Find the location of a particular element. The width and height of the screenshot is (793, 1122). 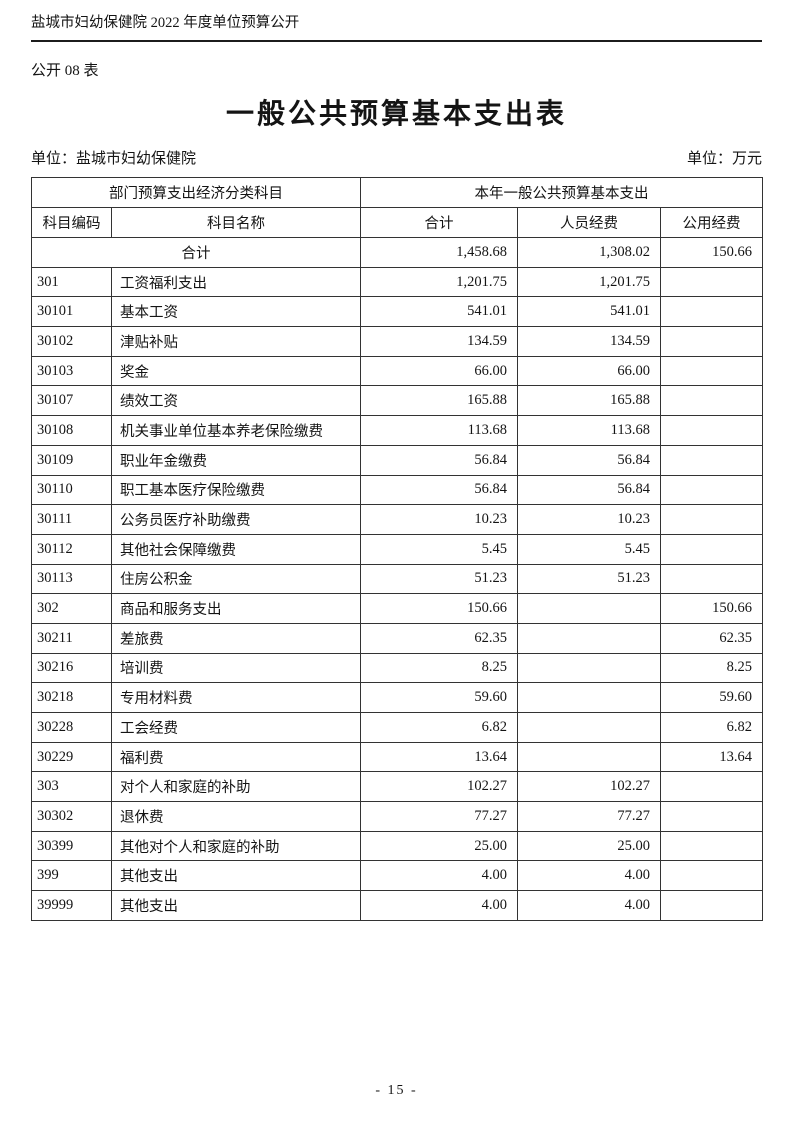

cell-total: 1,201.75 is located at coordinates (439, 282).